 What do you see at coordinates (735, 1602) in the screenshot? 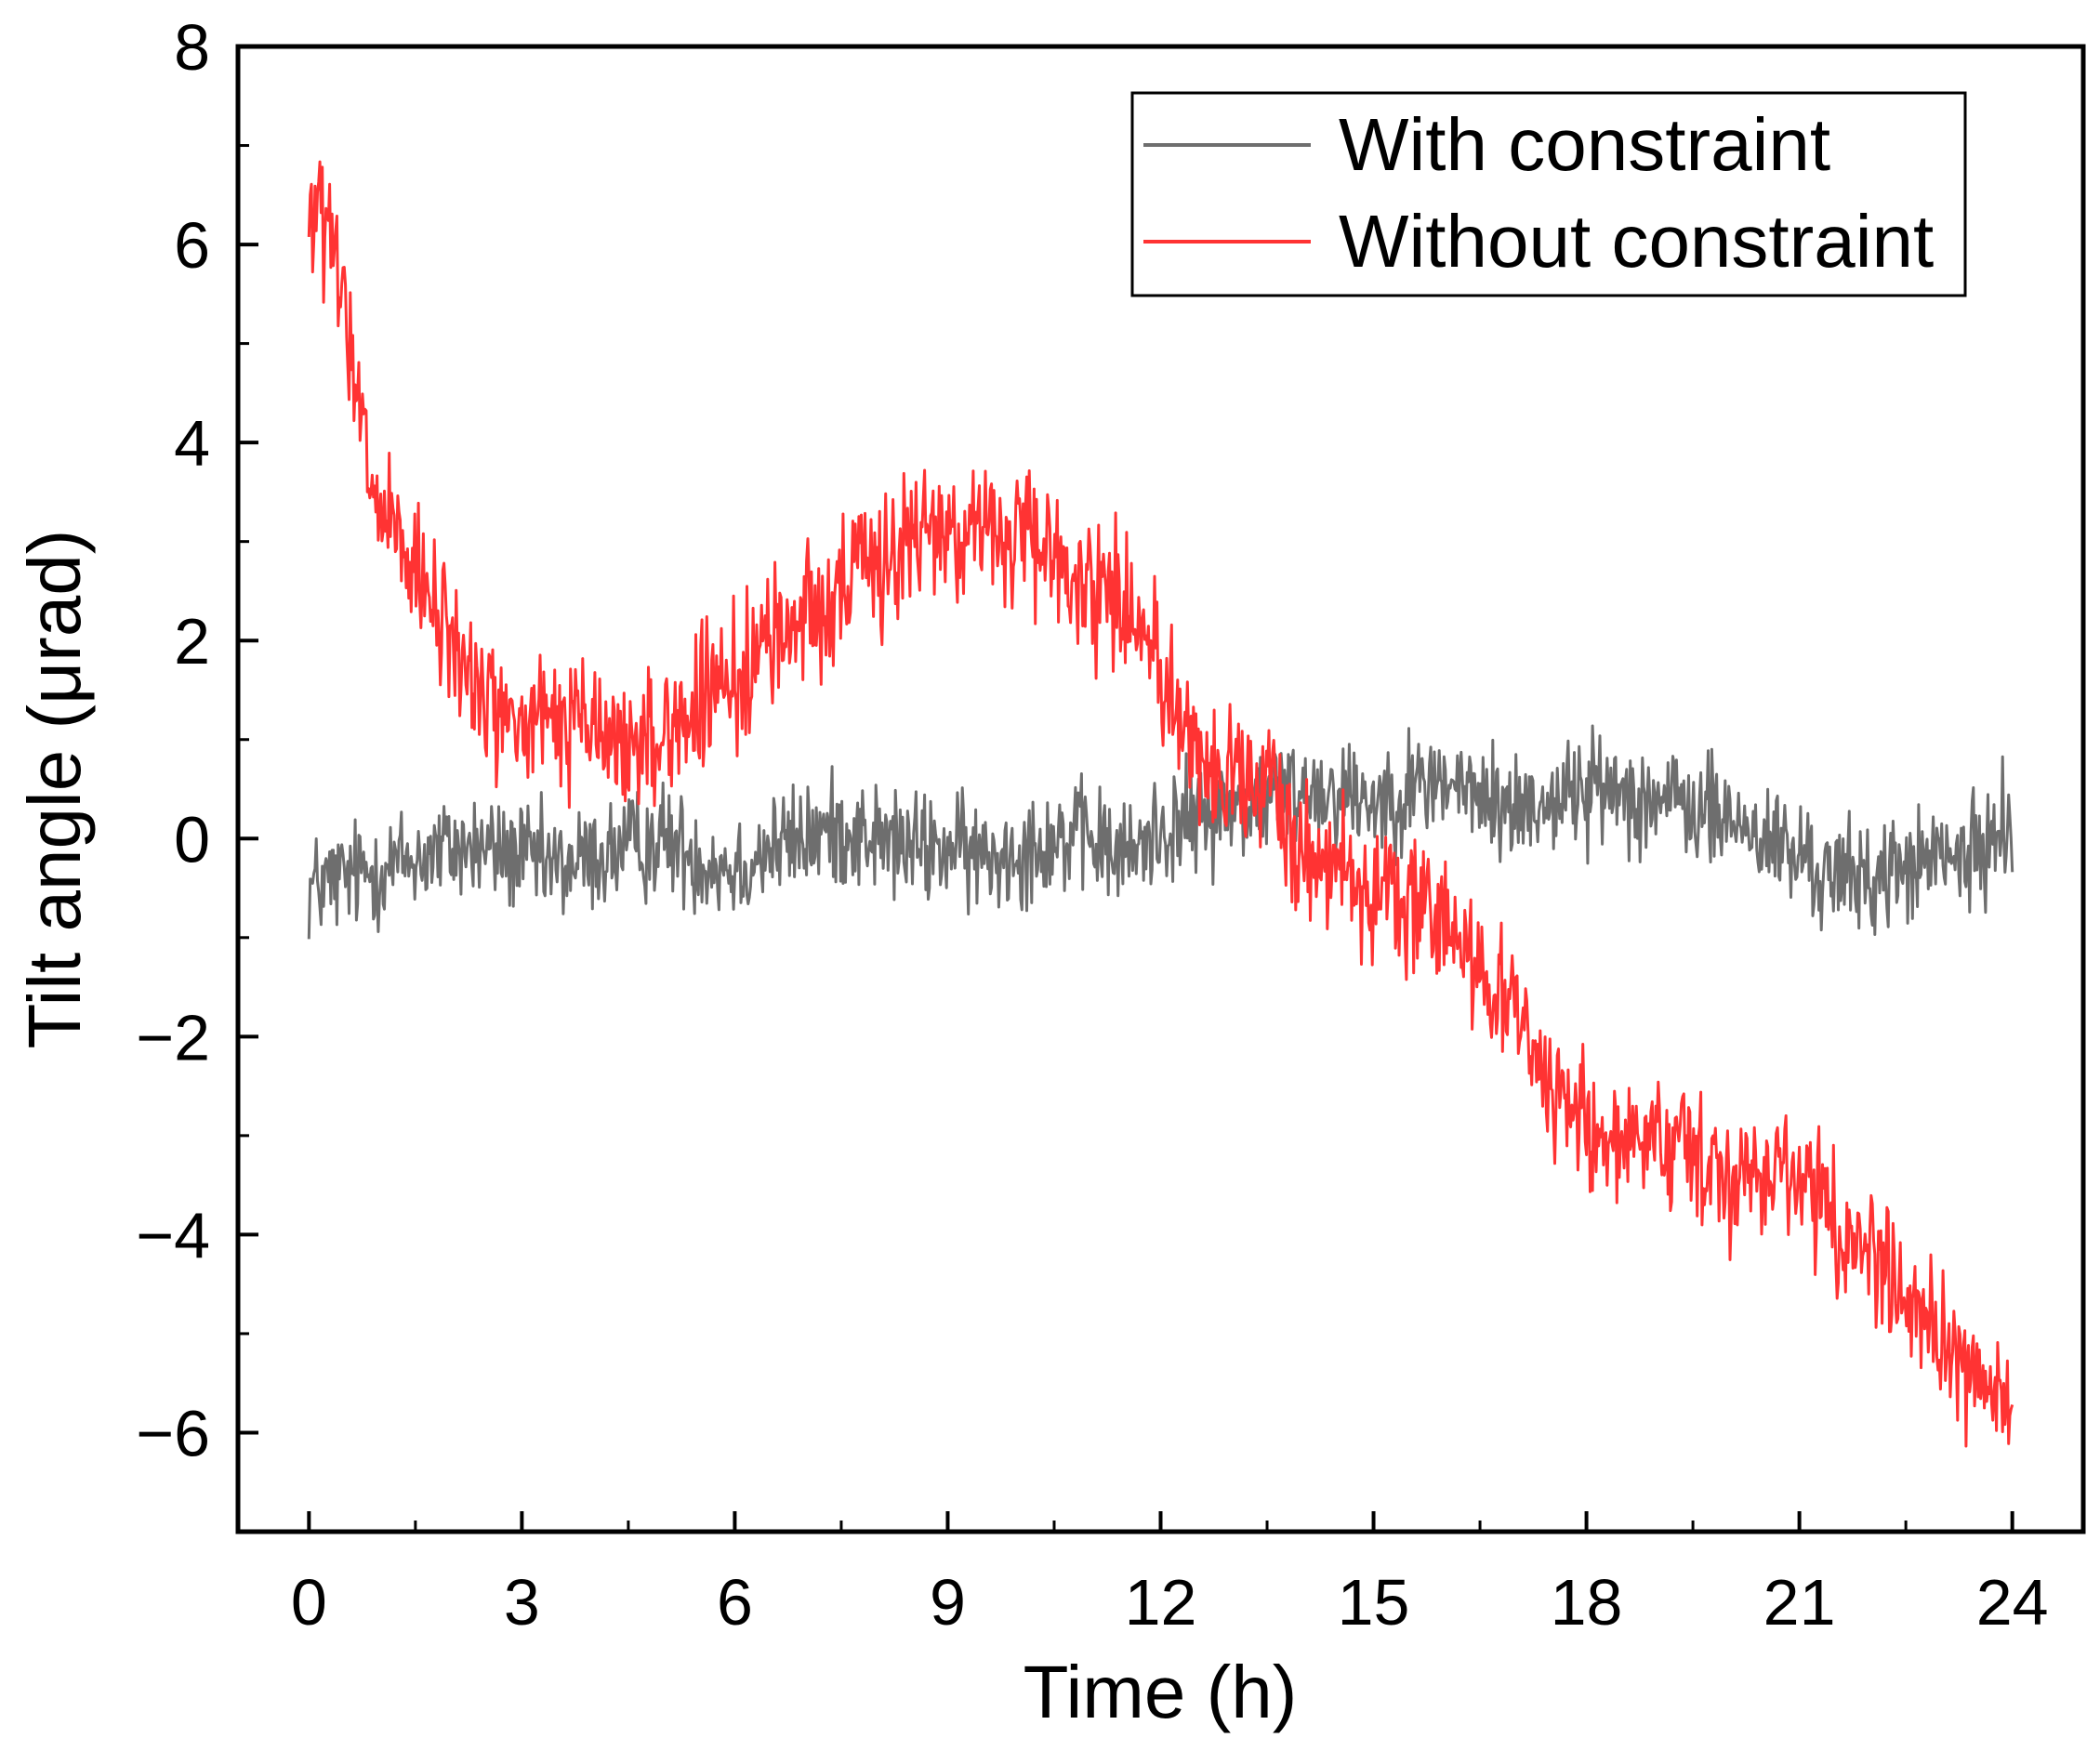
I see `x-tick-label: 6` at bounding box center [735, 1602].